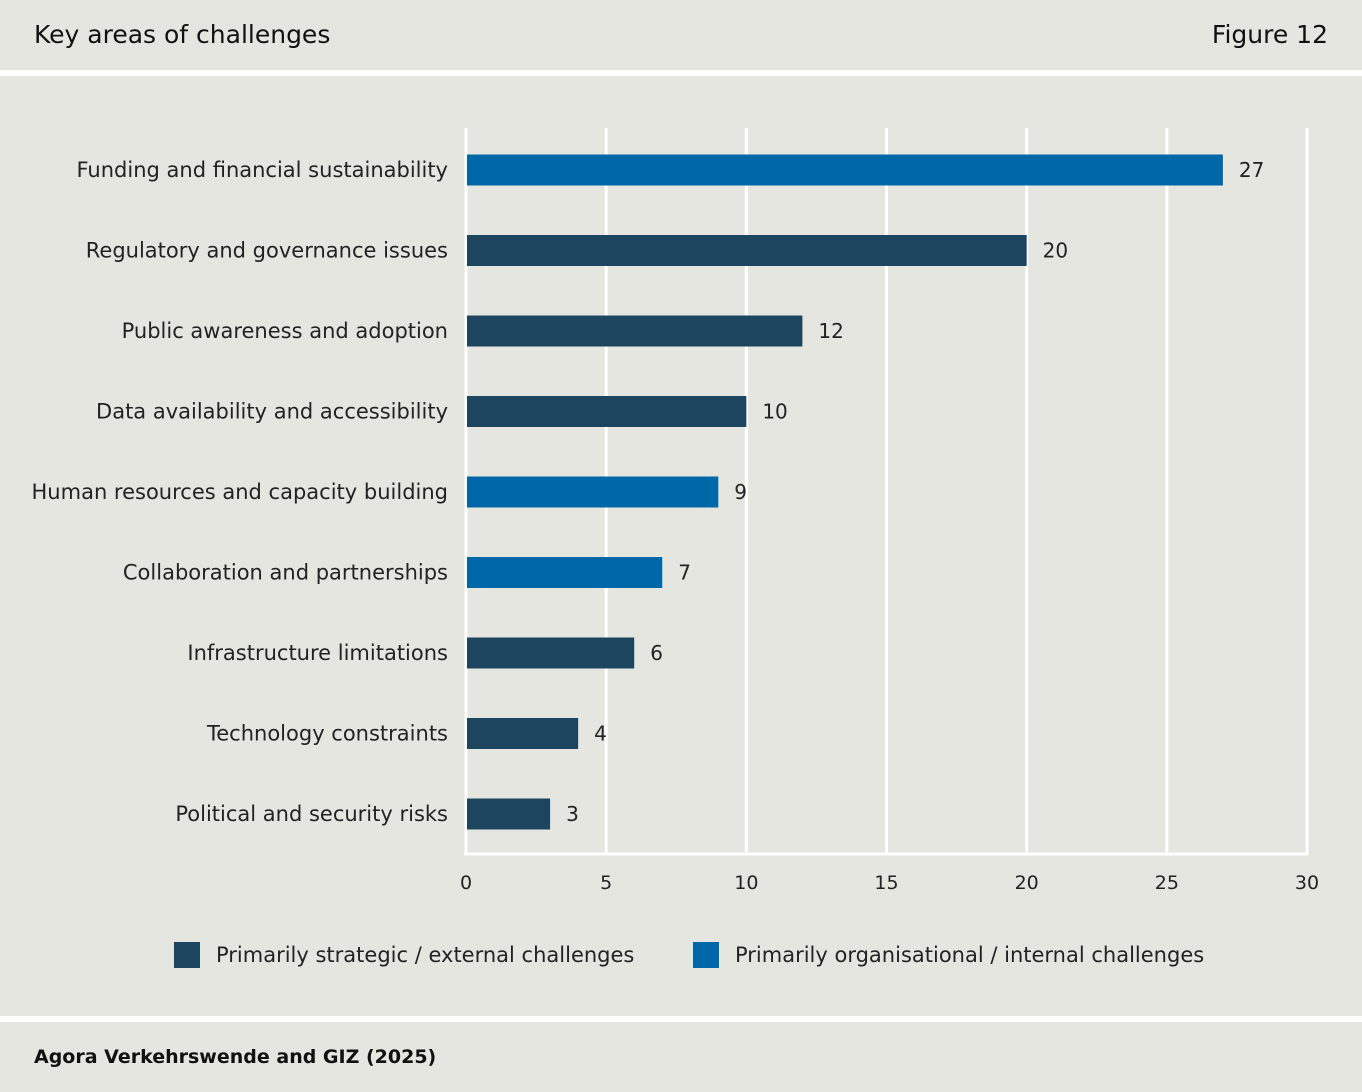 Image resolution: width=1362 pixels, height=1092 pixels. Describe the element at coordinates (774, 412) in the screenshot. I see `value-label-3: 10` at that location.